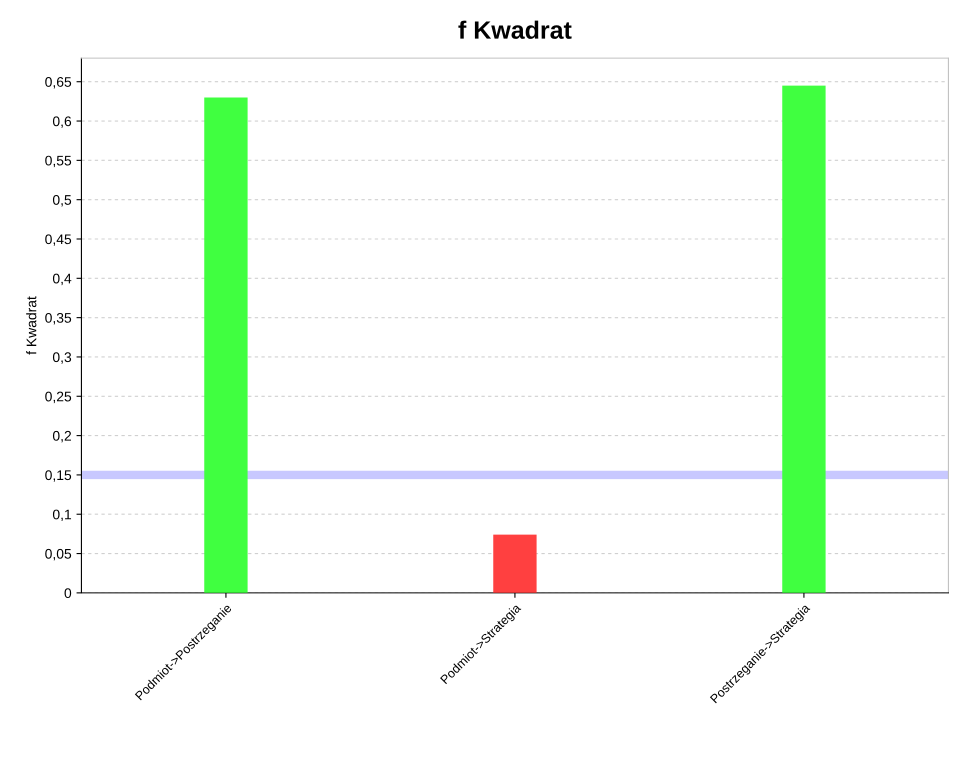 This screenshot has width=958, height=775. I want to click on y-tick-label: 0, so click(68, 593).